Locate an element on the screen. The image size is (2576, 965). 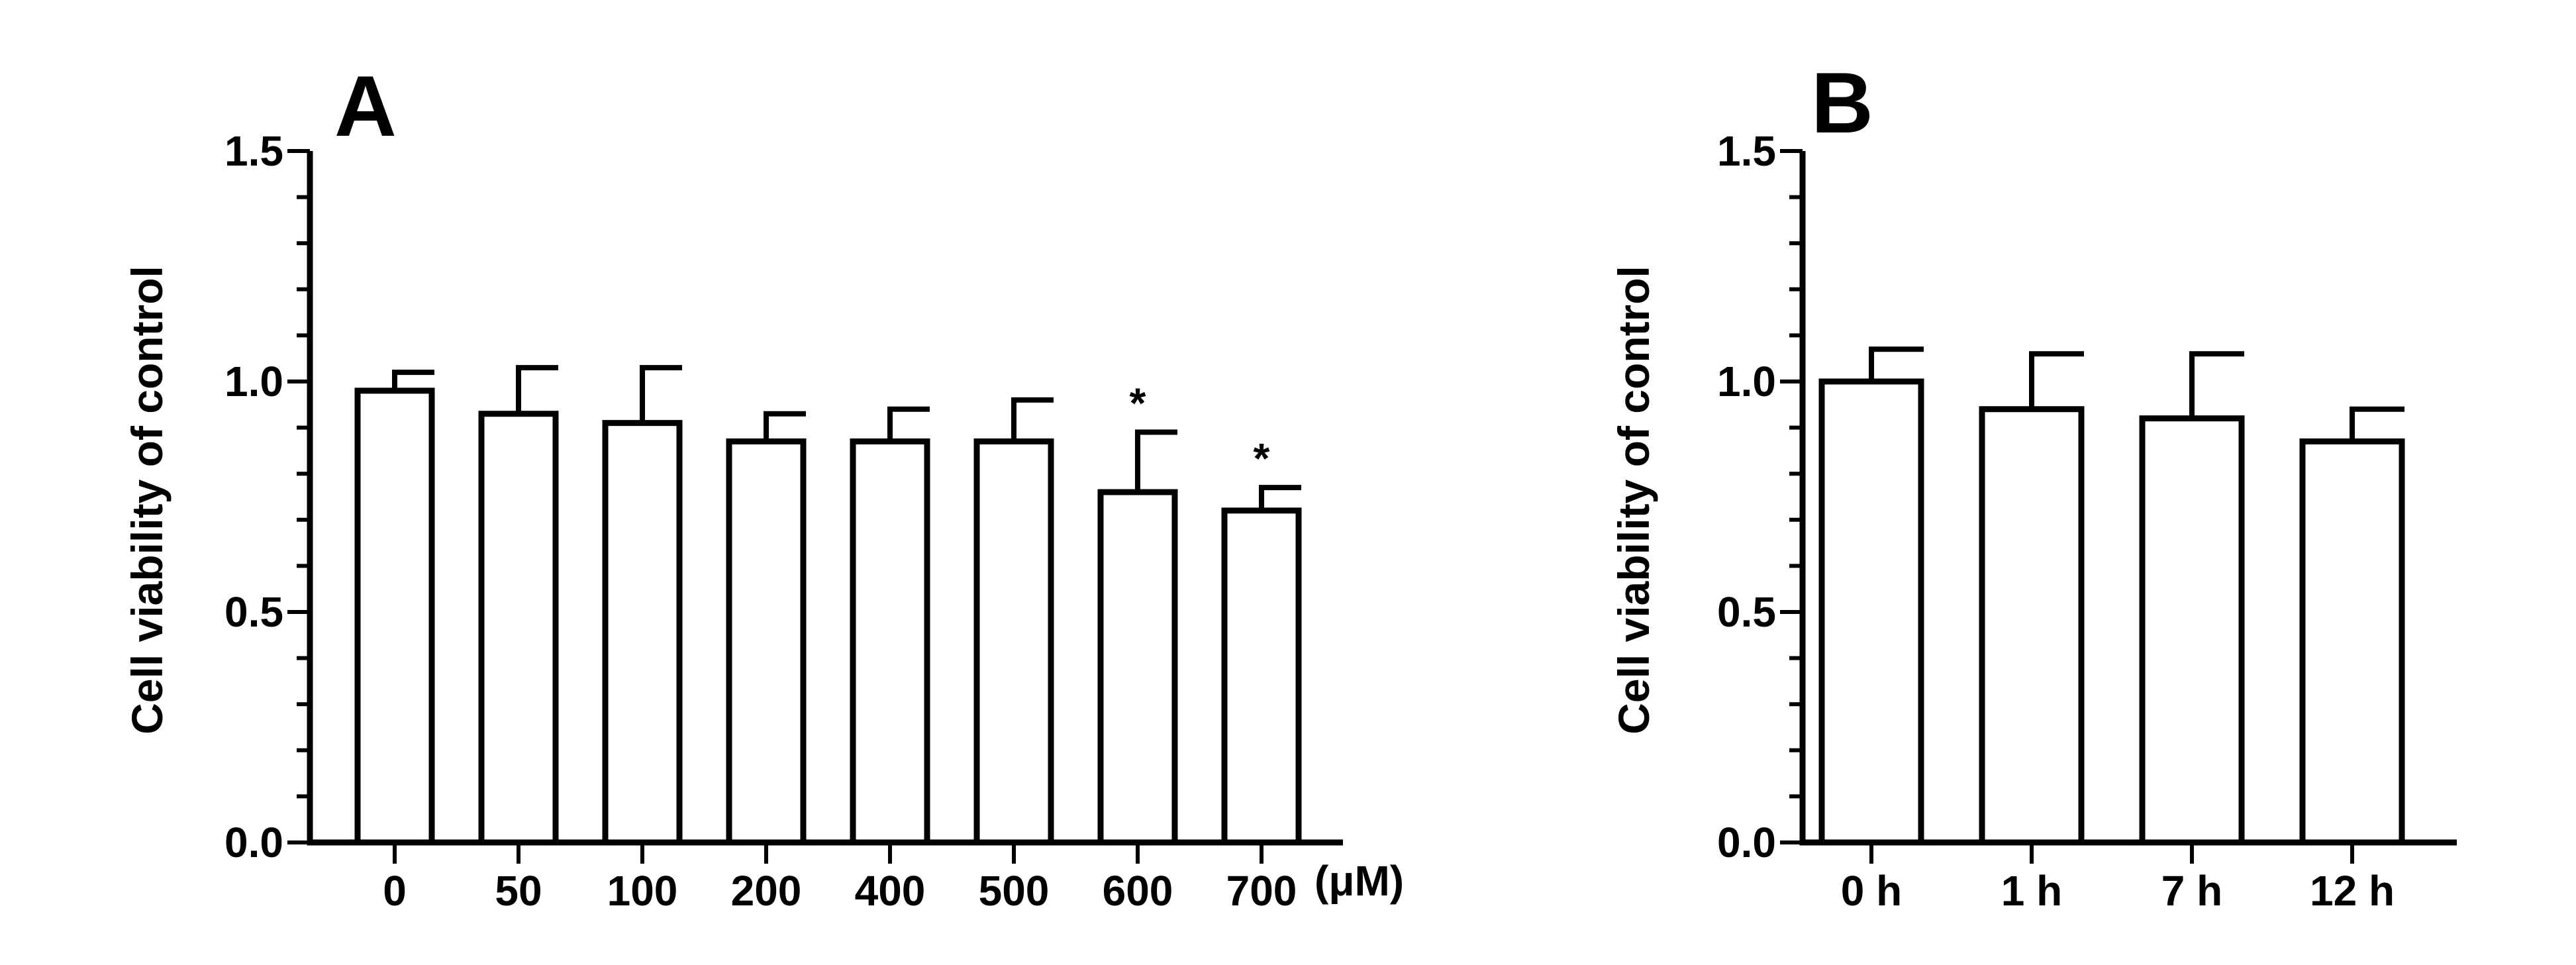
panel-b-y-tick-labels: 0.0 0.5 1.0 1.5 is located at coordinates (1746, 496).